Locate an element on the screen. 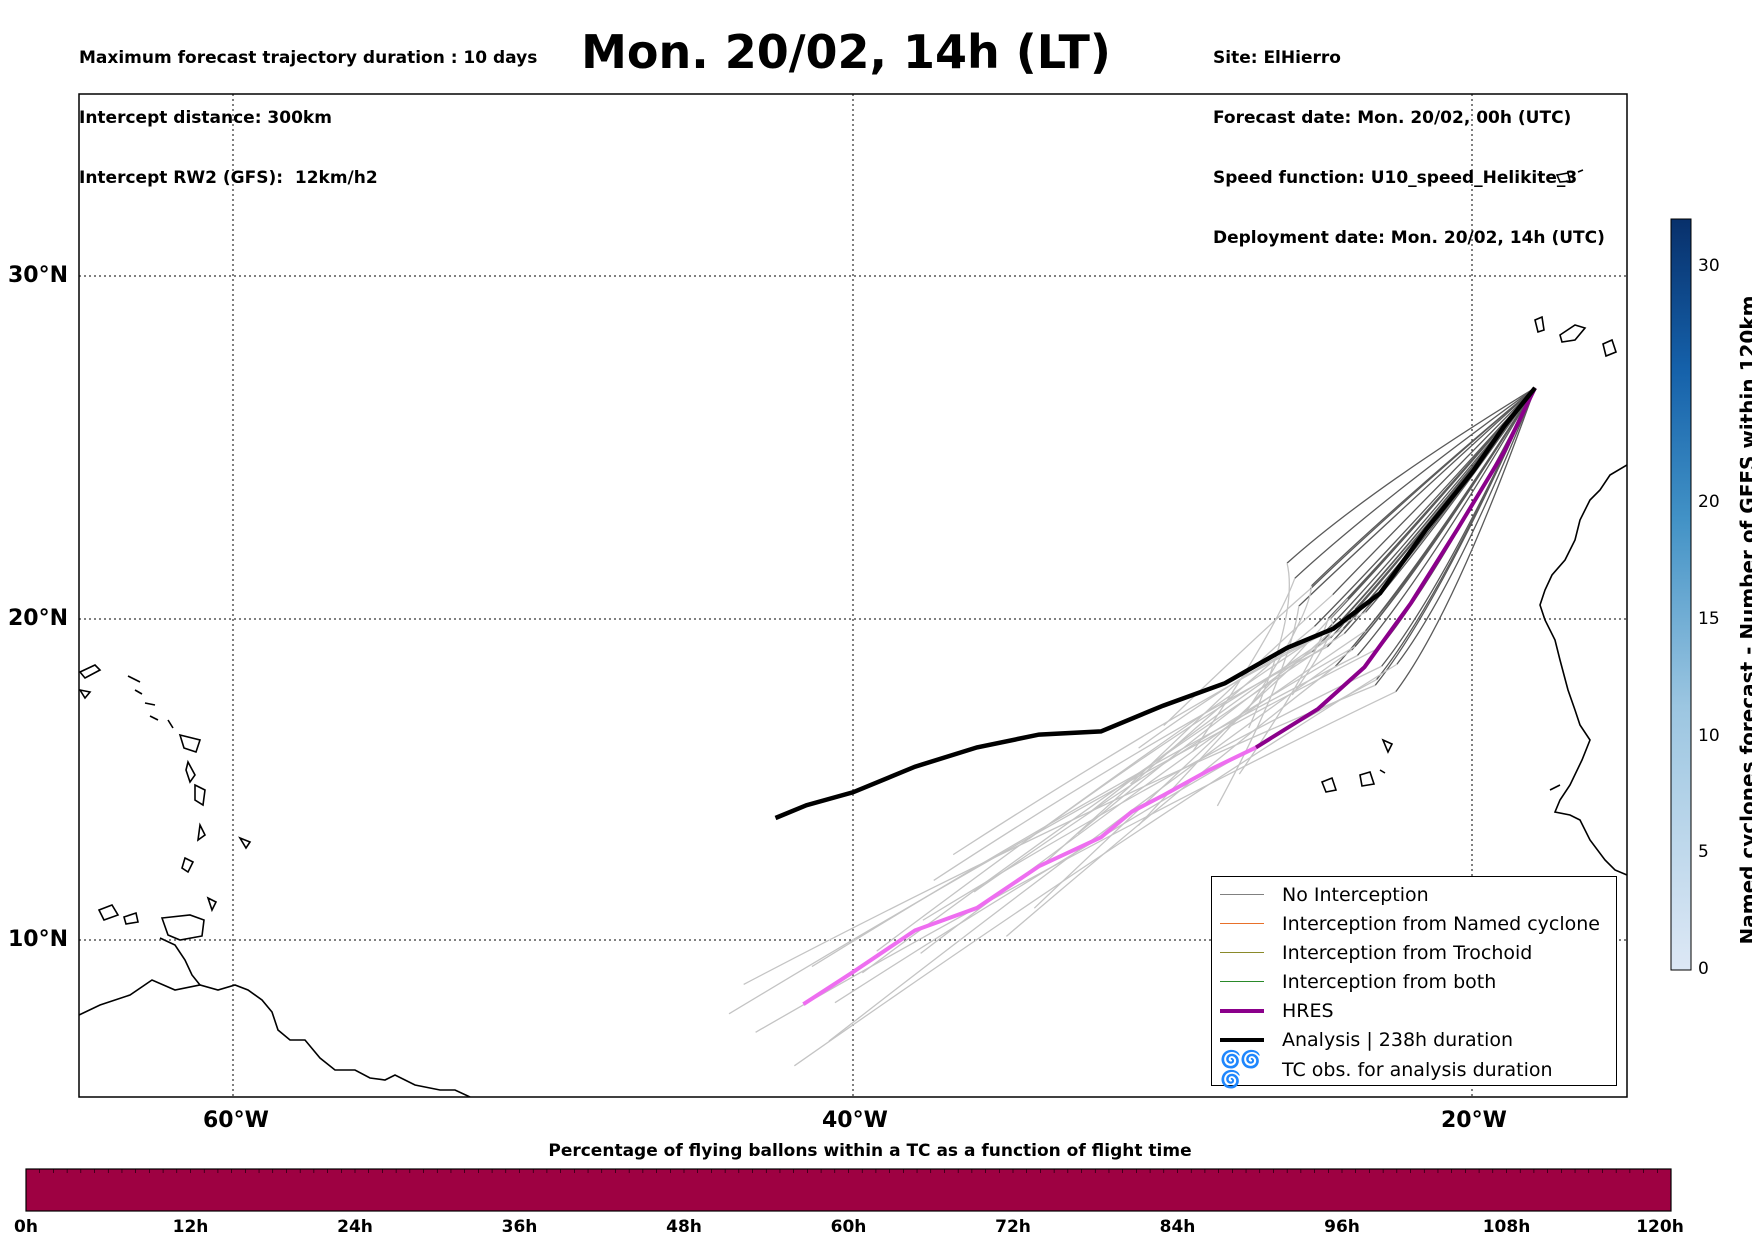  lat-label-30n: 30°N is located at coordinates (38, 275).